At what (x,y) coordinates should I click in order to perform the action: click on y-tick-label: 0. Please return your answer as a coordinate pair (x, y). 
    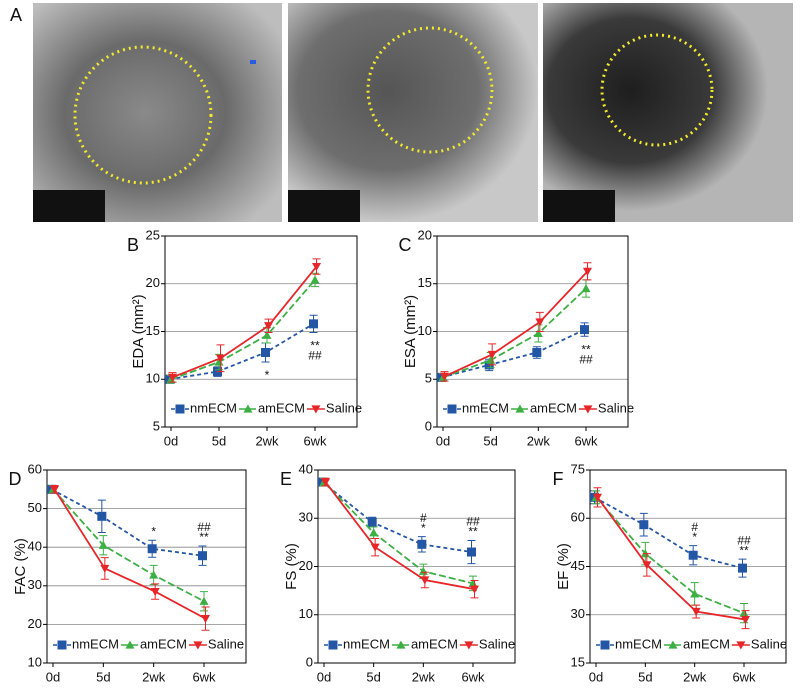
    Looking at the image, I should click on (309, 661).